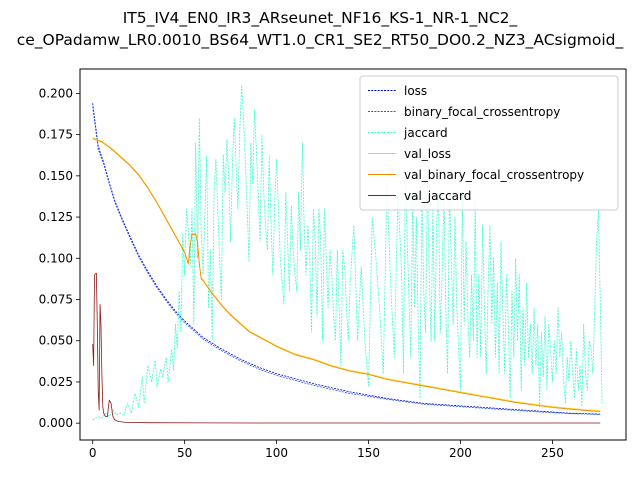  What do you see at coordinates (489, 143) in the screenshot?
I see `legend-box` at bounding box center [489, 143].